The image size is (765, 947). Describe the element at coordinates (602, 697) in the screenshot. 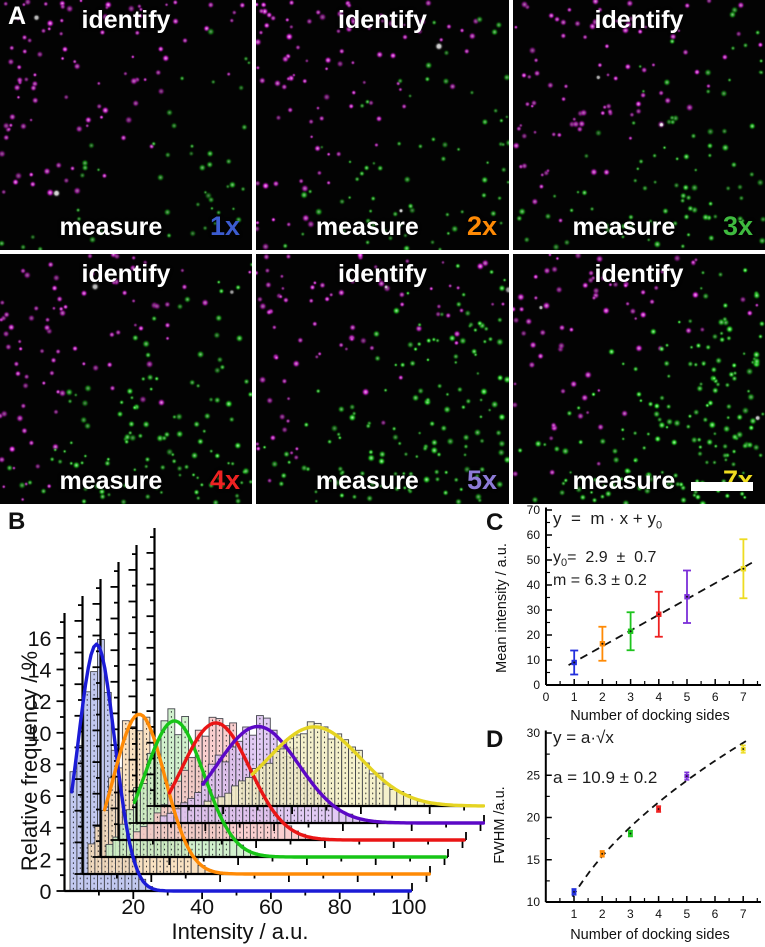

I see `c-x-tick-label: 2` at that location.